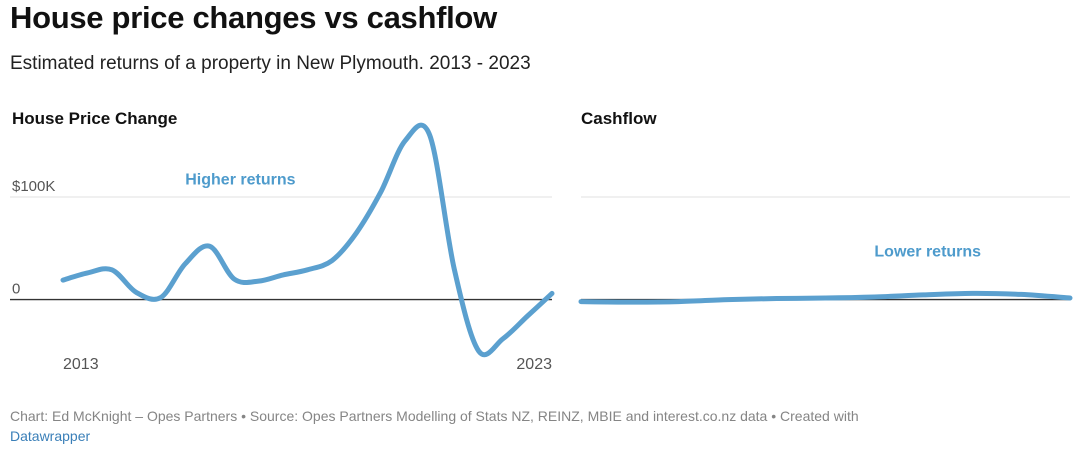  Describe the element at coordinates (534, 364) in the screenshot. I see `x-tick-label-house-price: 2023` at that location.